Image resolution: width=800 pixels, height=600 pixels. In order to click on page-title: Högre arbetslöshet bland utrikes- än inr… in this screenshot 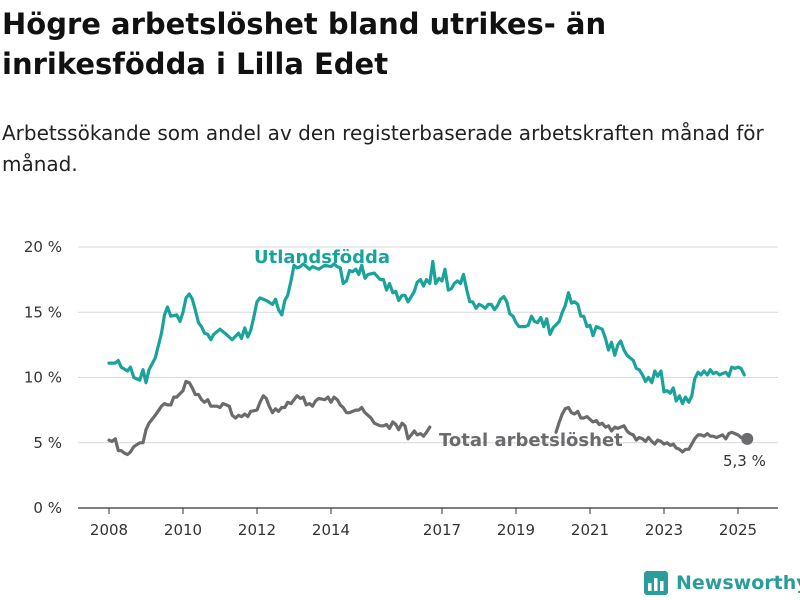, I will do `click(304, 44)`.